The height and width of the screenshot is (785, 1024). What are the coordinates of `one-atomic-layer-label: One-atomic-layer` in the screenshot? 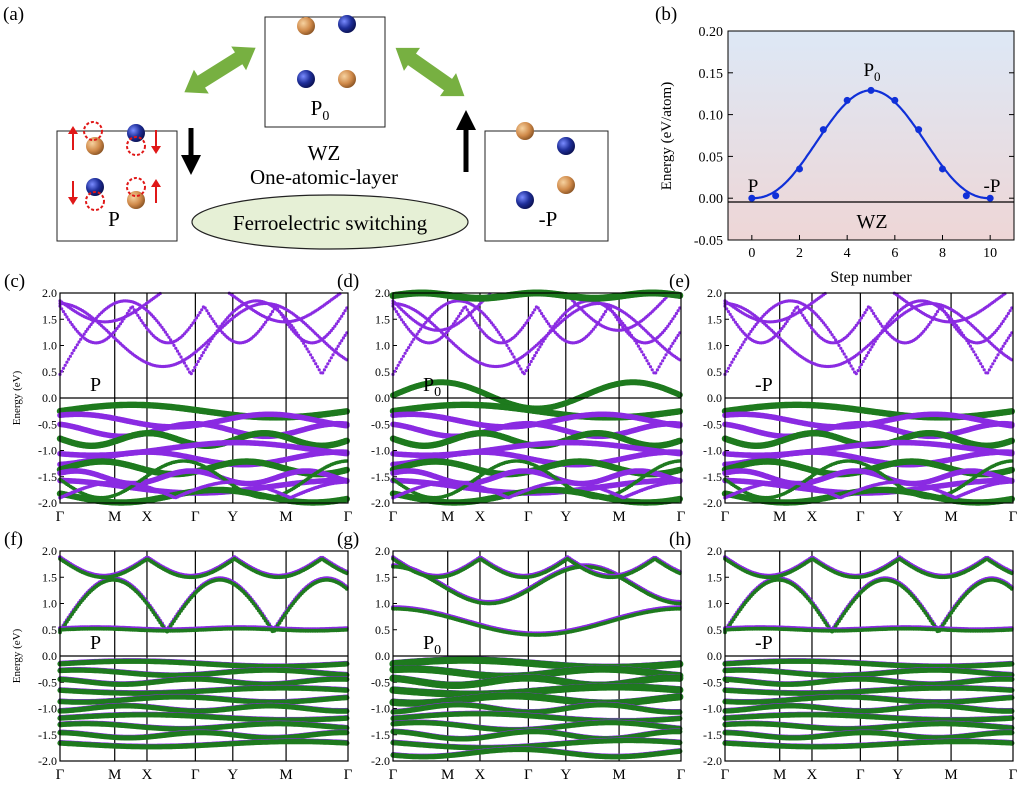 It's located at (324, 177).